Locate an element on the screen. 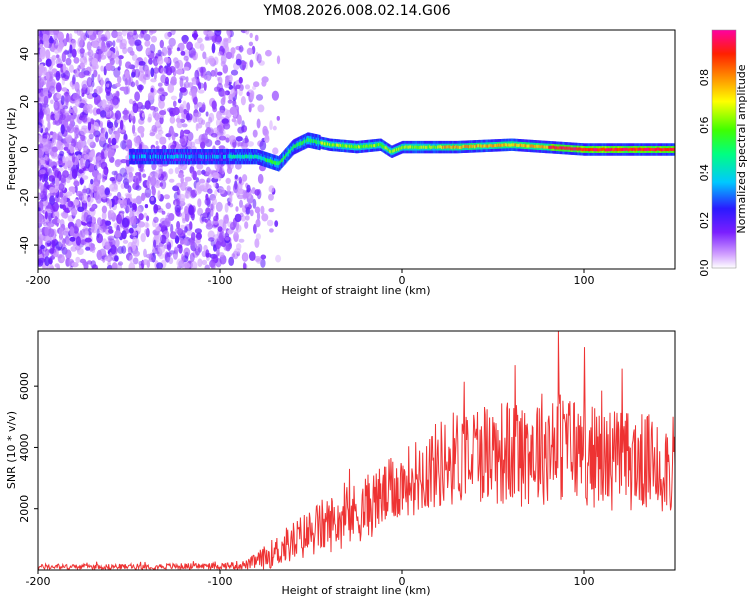  y-tick-label: 0 is located at coordinates (24, 149).